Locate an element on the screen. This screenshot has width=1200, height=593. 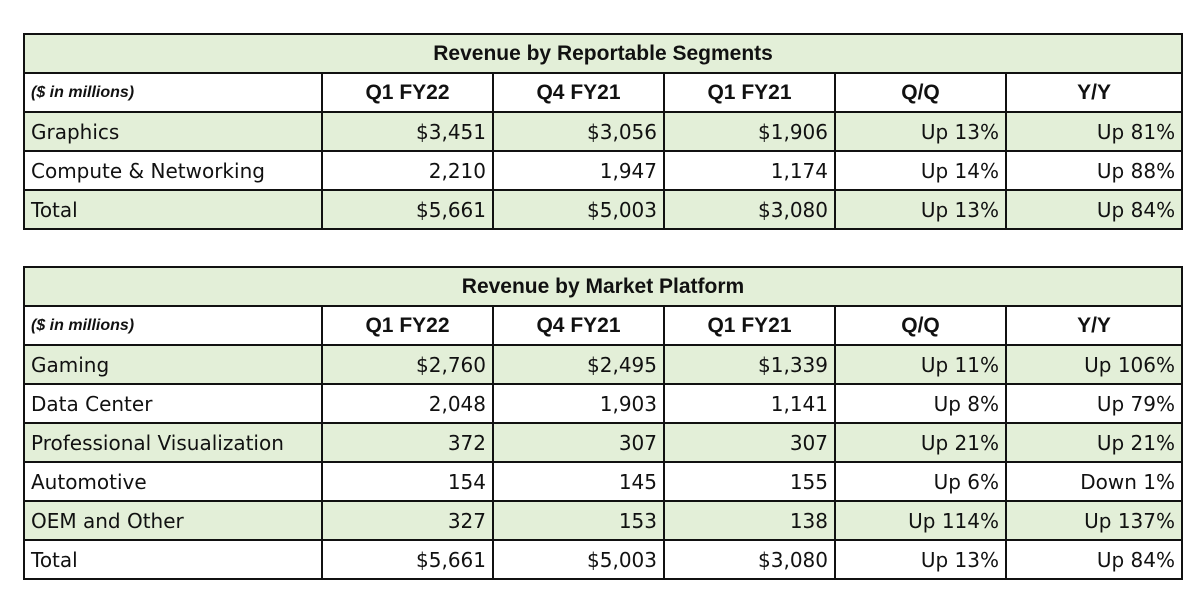
cell-q1-fy22: 372 is located at coordinates (407, 442).